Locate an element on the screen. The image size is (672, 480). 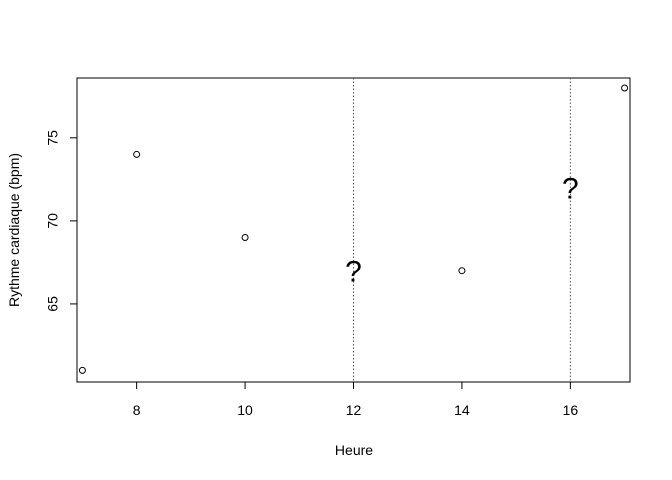
x-axis-label: Heure is located at coordinates (354, 450).